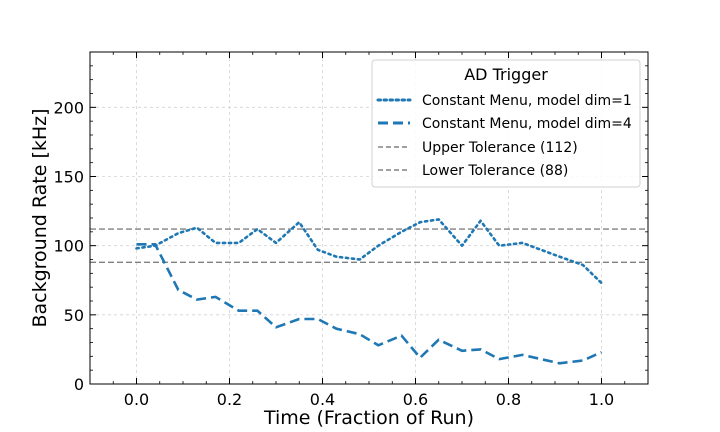  Describe the element at coordinates (74, 315) in the screenshot. I see `y-tick-label: 50` at that location.